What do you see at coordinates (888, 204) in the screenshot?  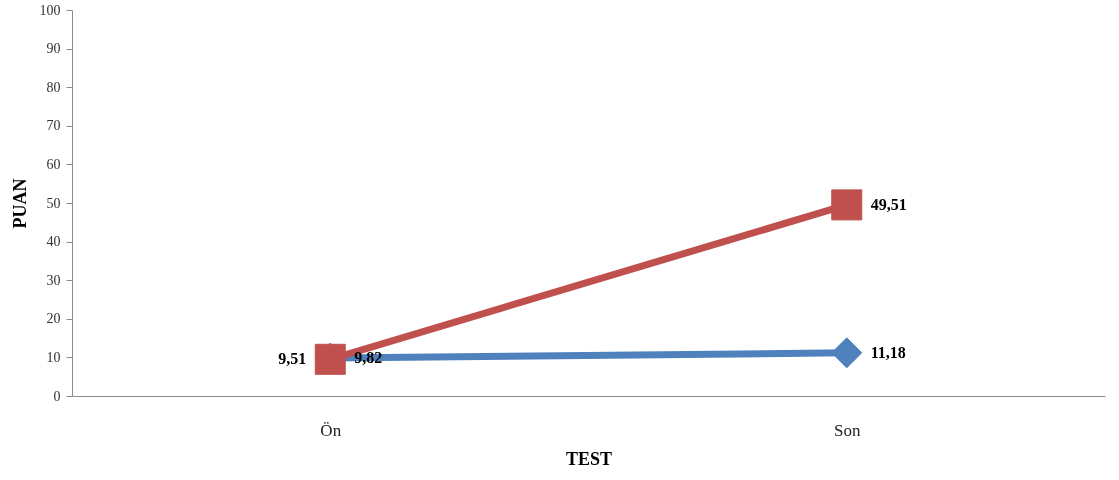 I see `data-label: 49,51` at bounding box center [888, 204].